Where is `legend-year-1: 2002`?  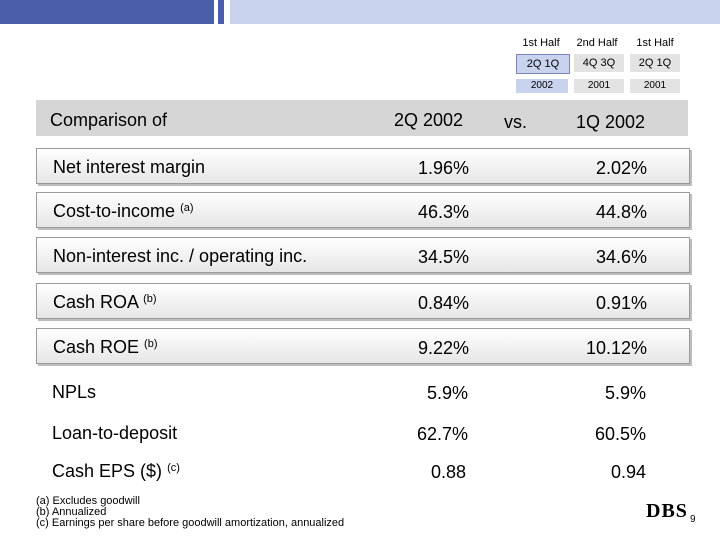 legend-year-1: 2002 is located at coordinates (542, 86).